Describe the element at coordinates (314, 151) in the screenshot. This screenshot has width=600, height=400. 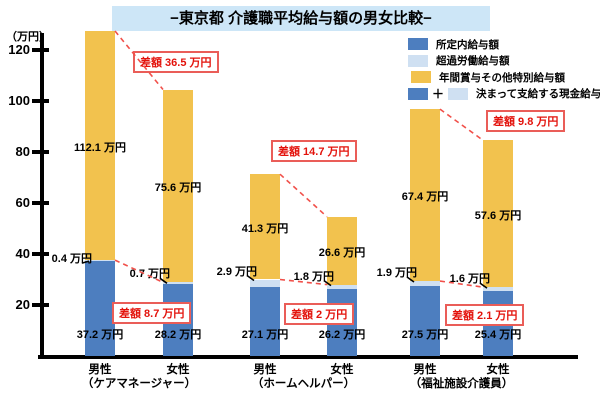
I see `bonus-diff-badge: 差額 14.7 万円` at that location.